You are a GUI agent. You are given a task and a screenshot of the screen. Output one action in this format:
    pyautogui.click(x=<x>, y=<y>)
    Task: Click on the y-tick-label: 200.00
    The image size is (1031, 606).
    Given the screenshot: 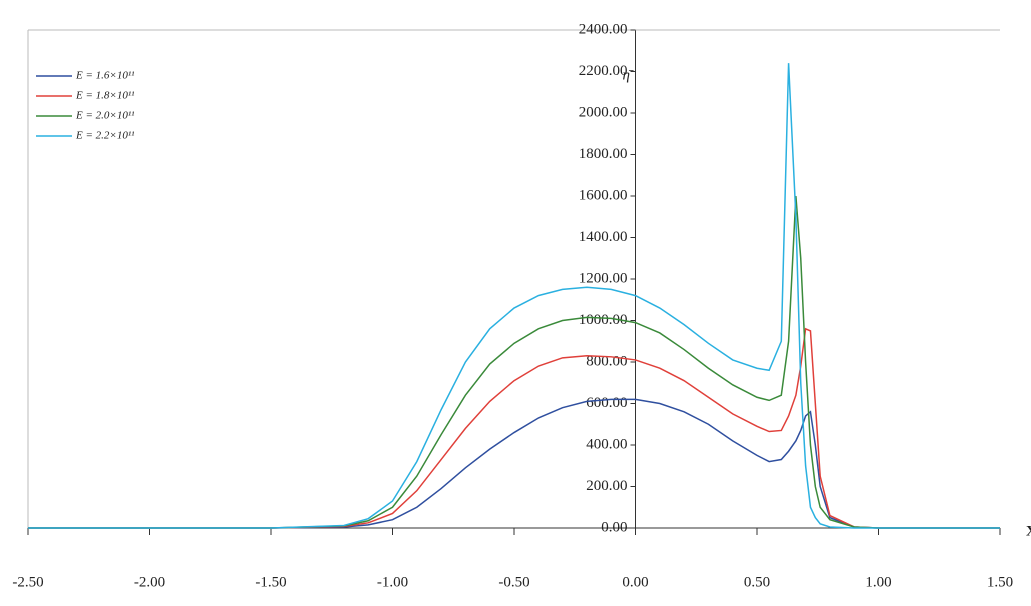 What is the action you would take?
    pyautogui.click(x=606, y=486)
    